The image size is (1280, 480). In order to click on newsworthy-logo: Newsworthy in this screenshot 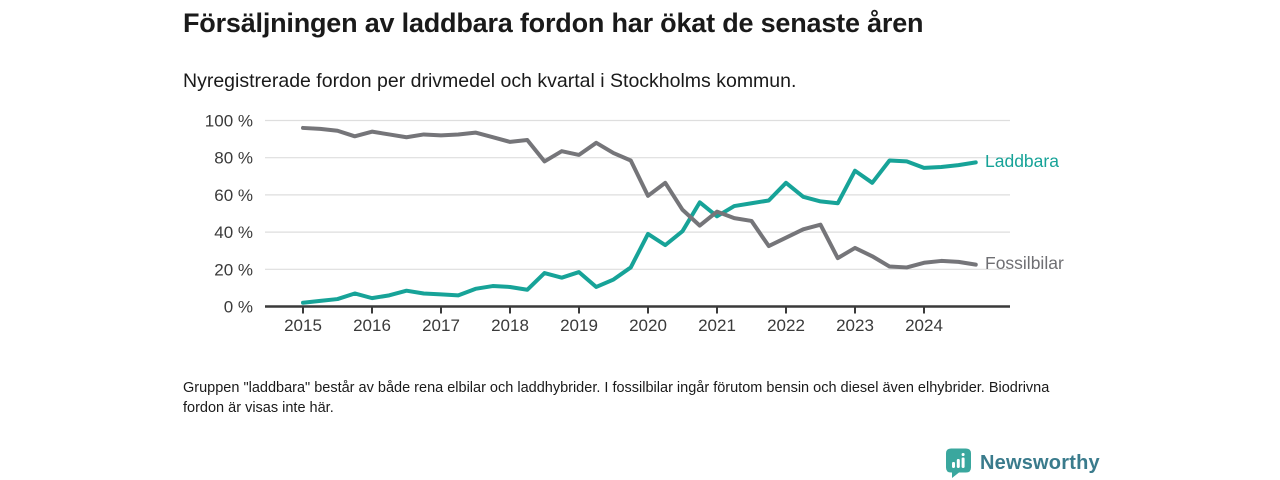, I will do `click(1022, 463)`.